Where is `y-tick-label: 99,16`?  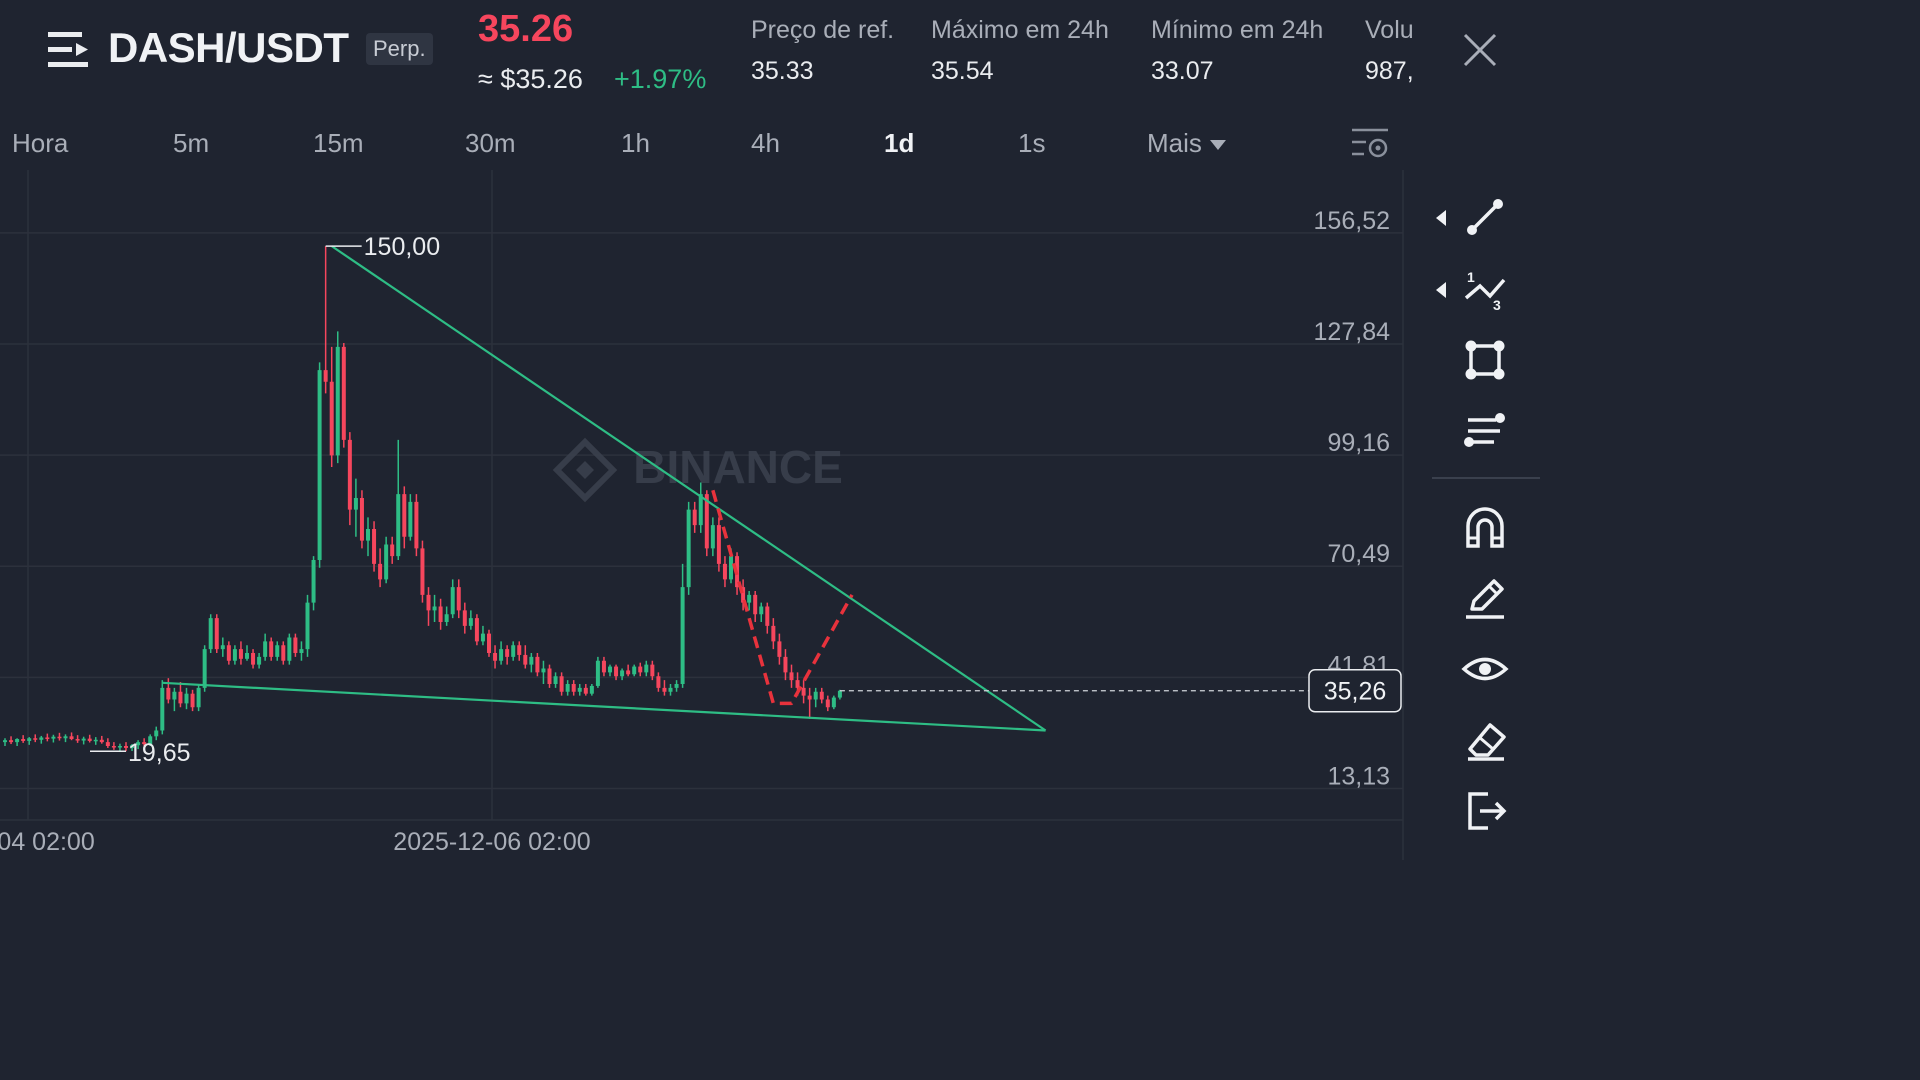 y-tick-label: 99,16 is located at coordinates (1358, 443).